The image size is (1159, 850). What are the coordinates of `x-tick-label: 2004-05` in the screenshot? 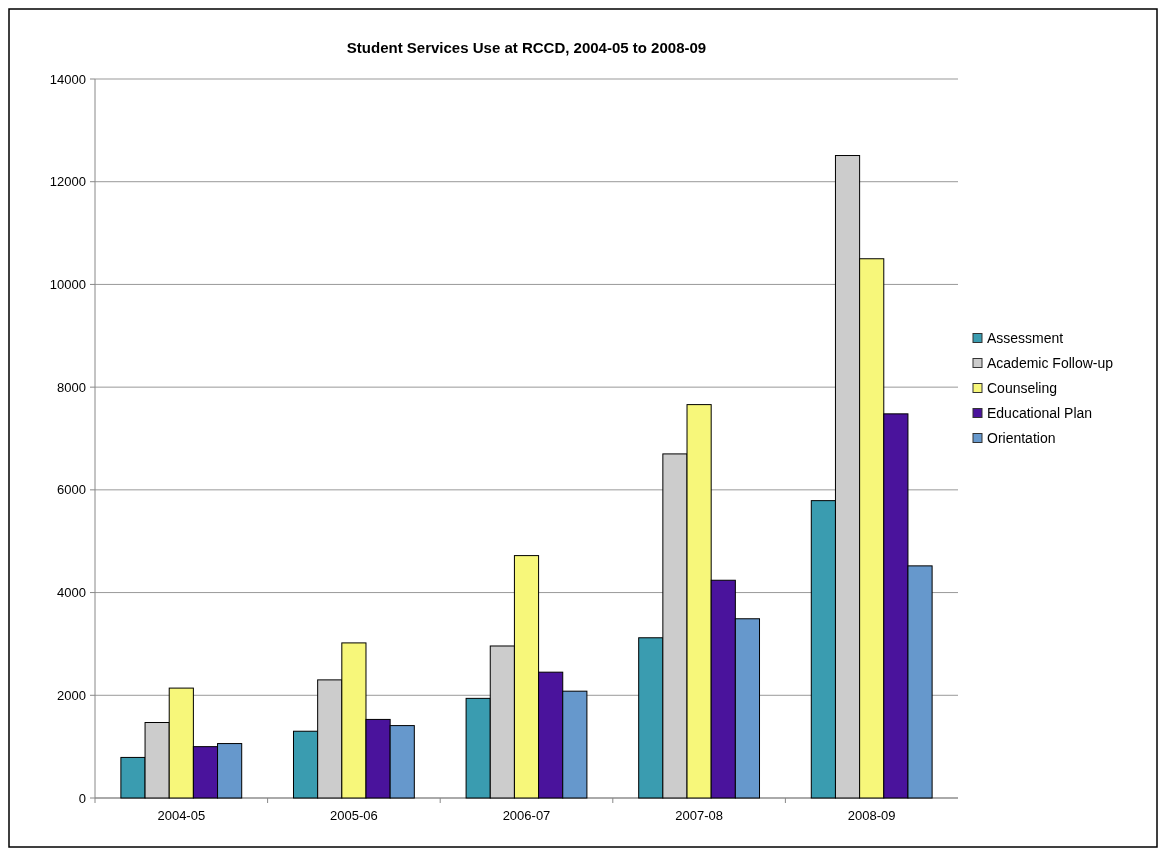 It's located at (181, 815).